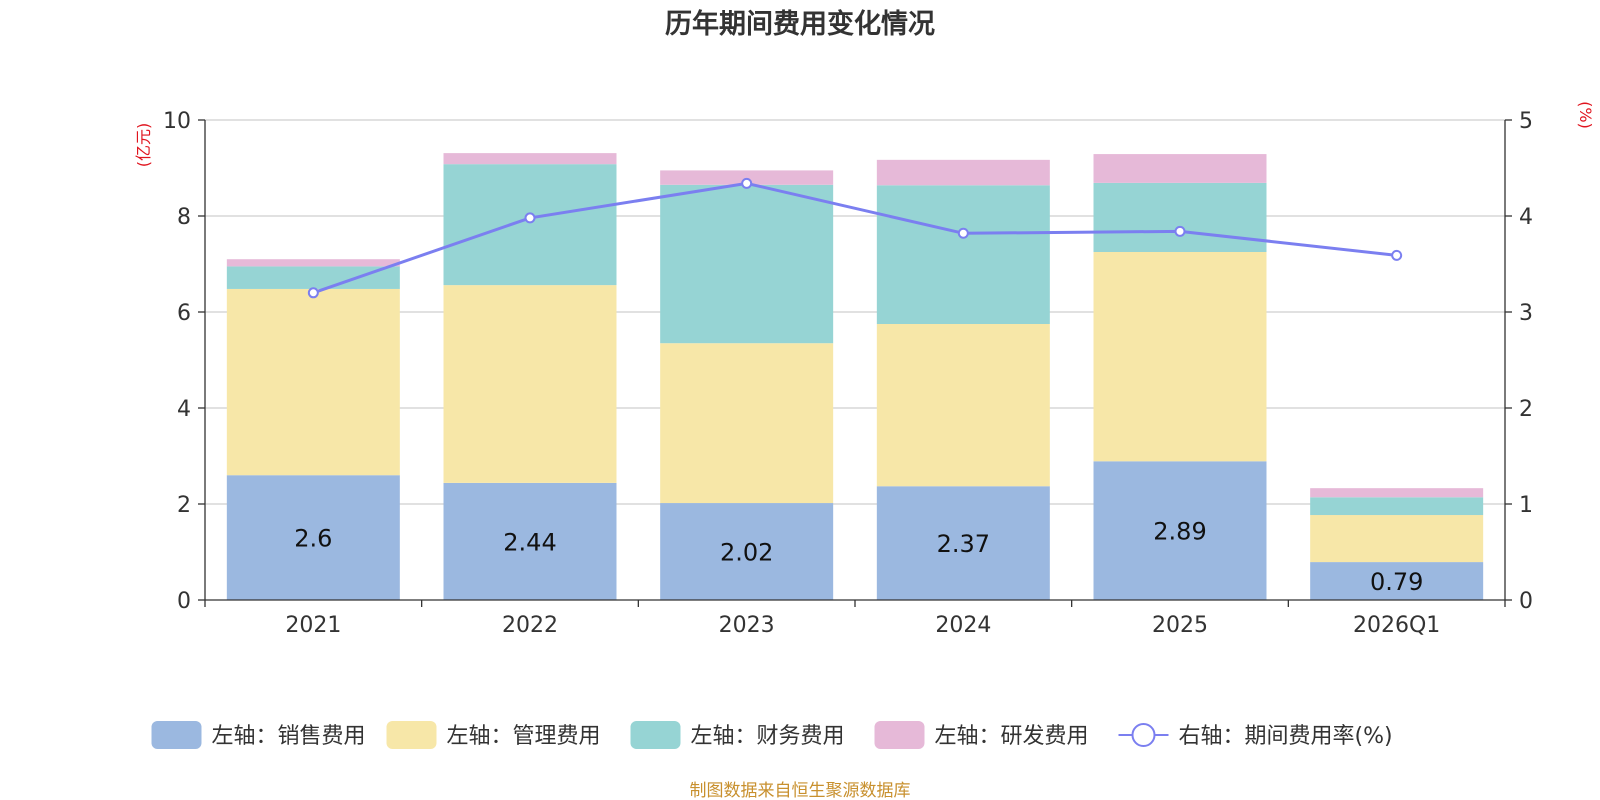  Describe the element at coordinates (768, 736) in the screenshot. I see `legend-label: 左轴：财务费用` at that location.